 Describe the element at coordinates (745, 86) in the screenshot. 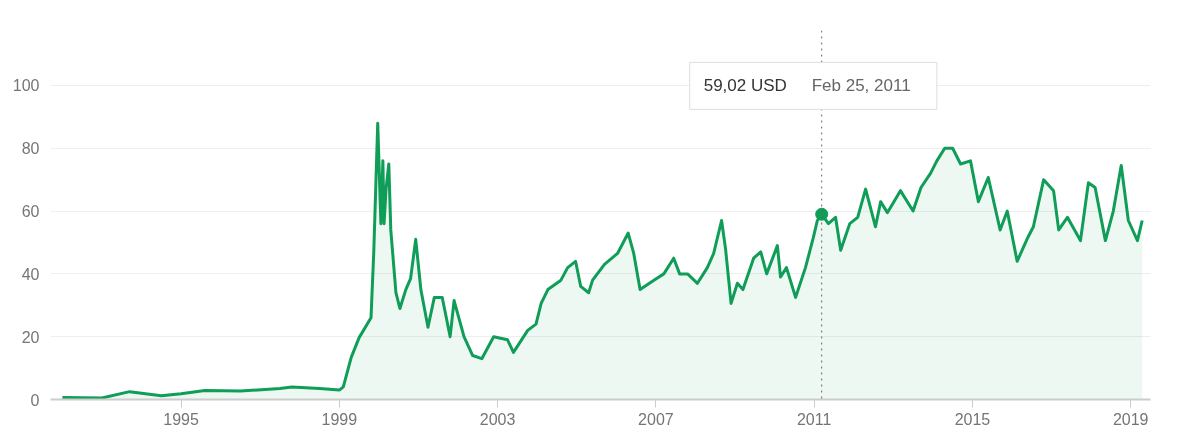

I see `annotation: 59,02 USD` at that location.